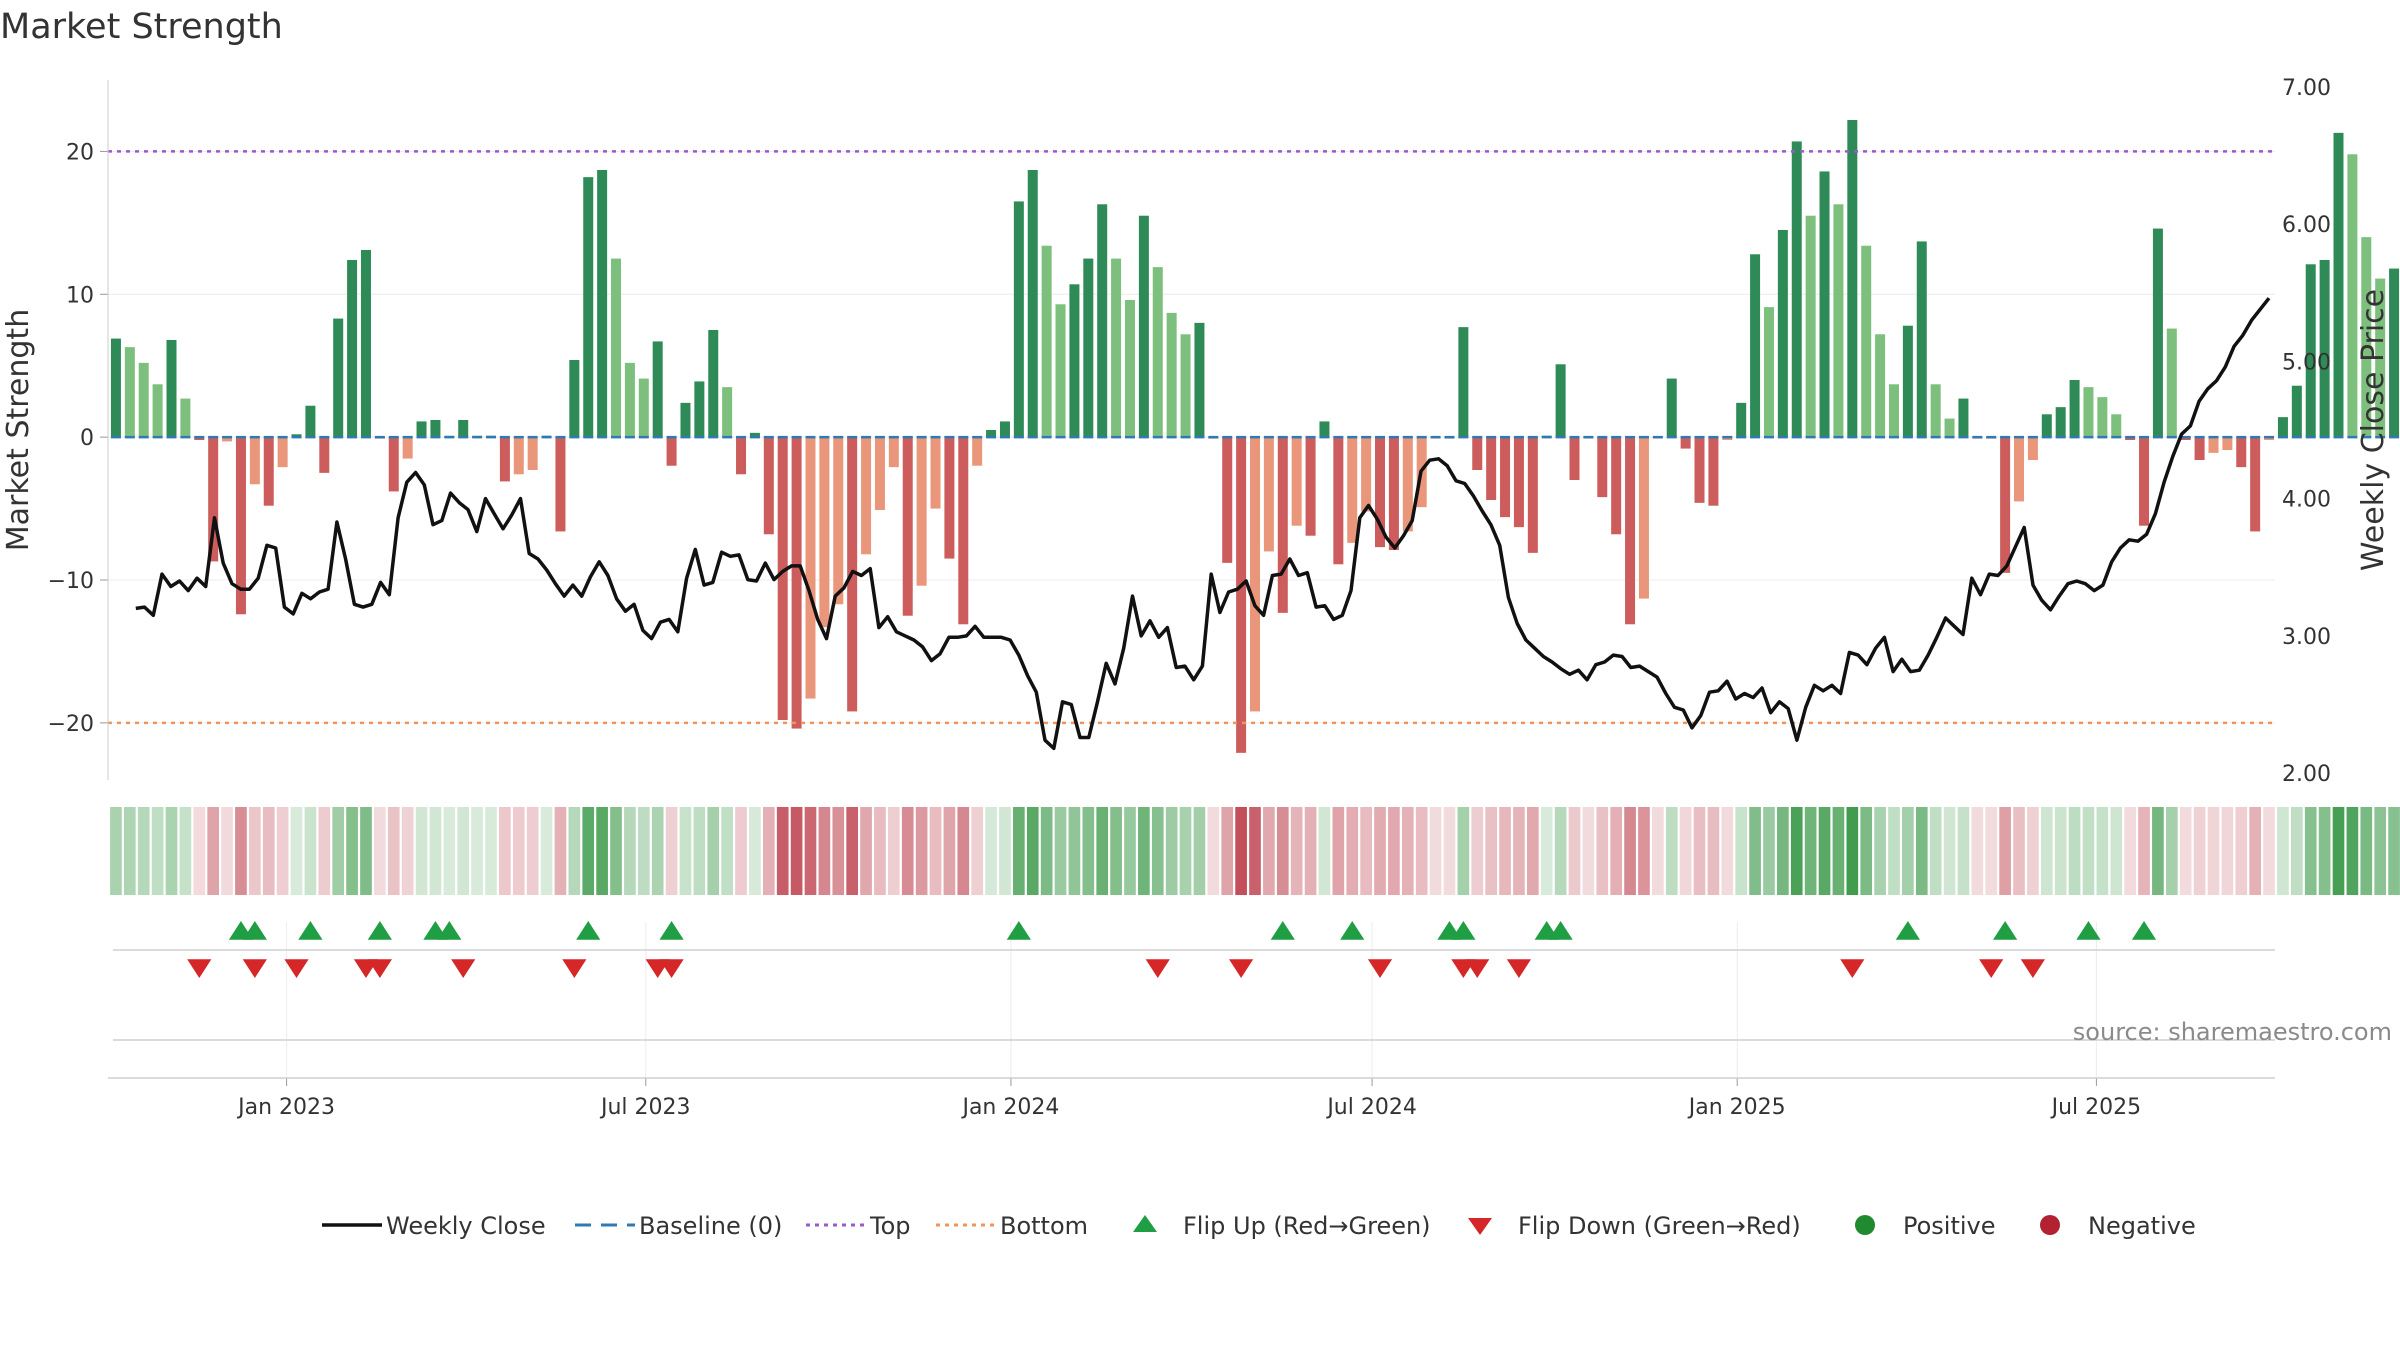  Describe the element at coordinates (2306, 774) in the screenshot. I see `right-tick-label: 2.00` at that location.